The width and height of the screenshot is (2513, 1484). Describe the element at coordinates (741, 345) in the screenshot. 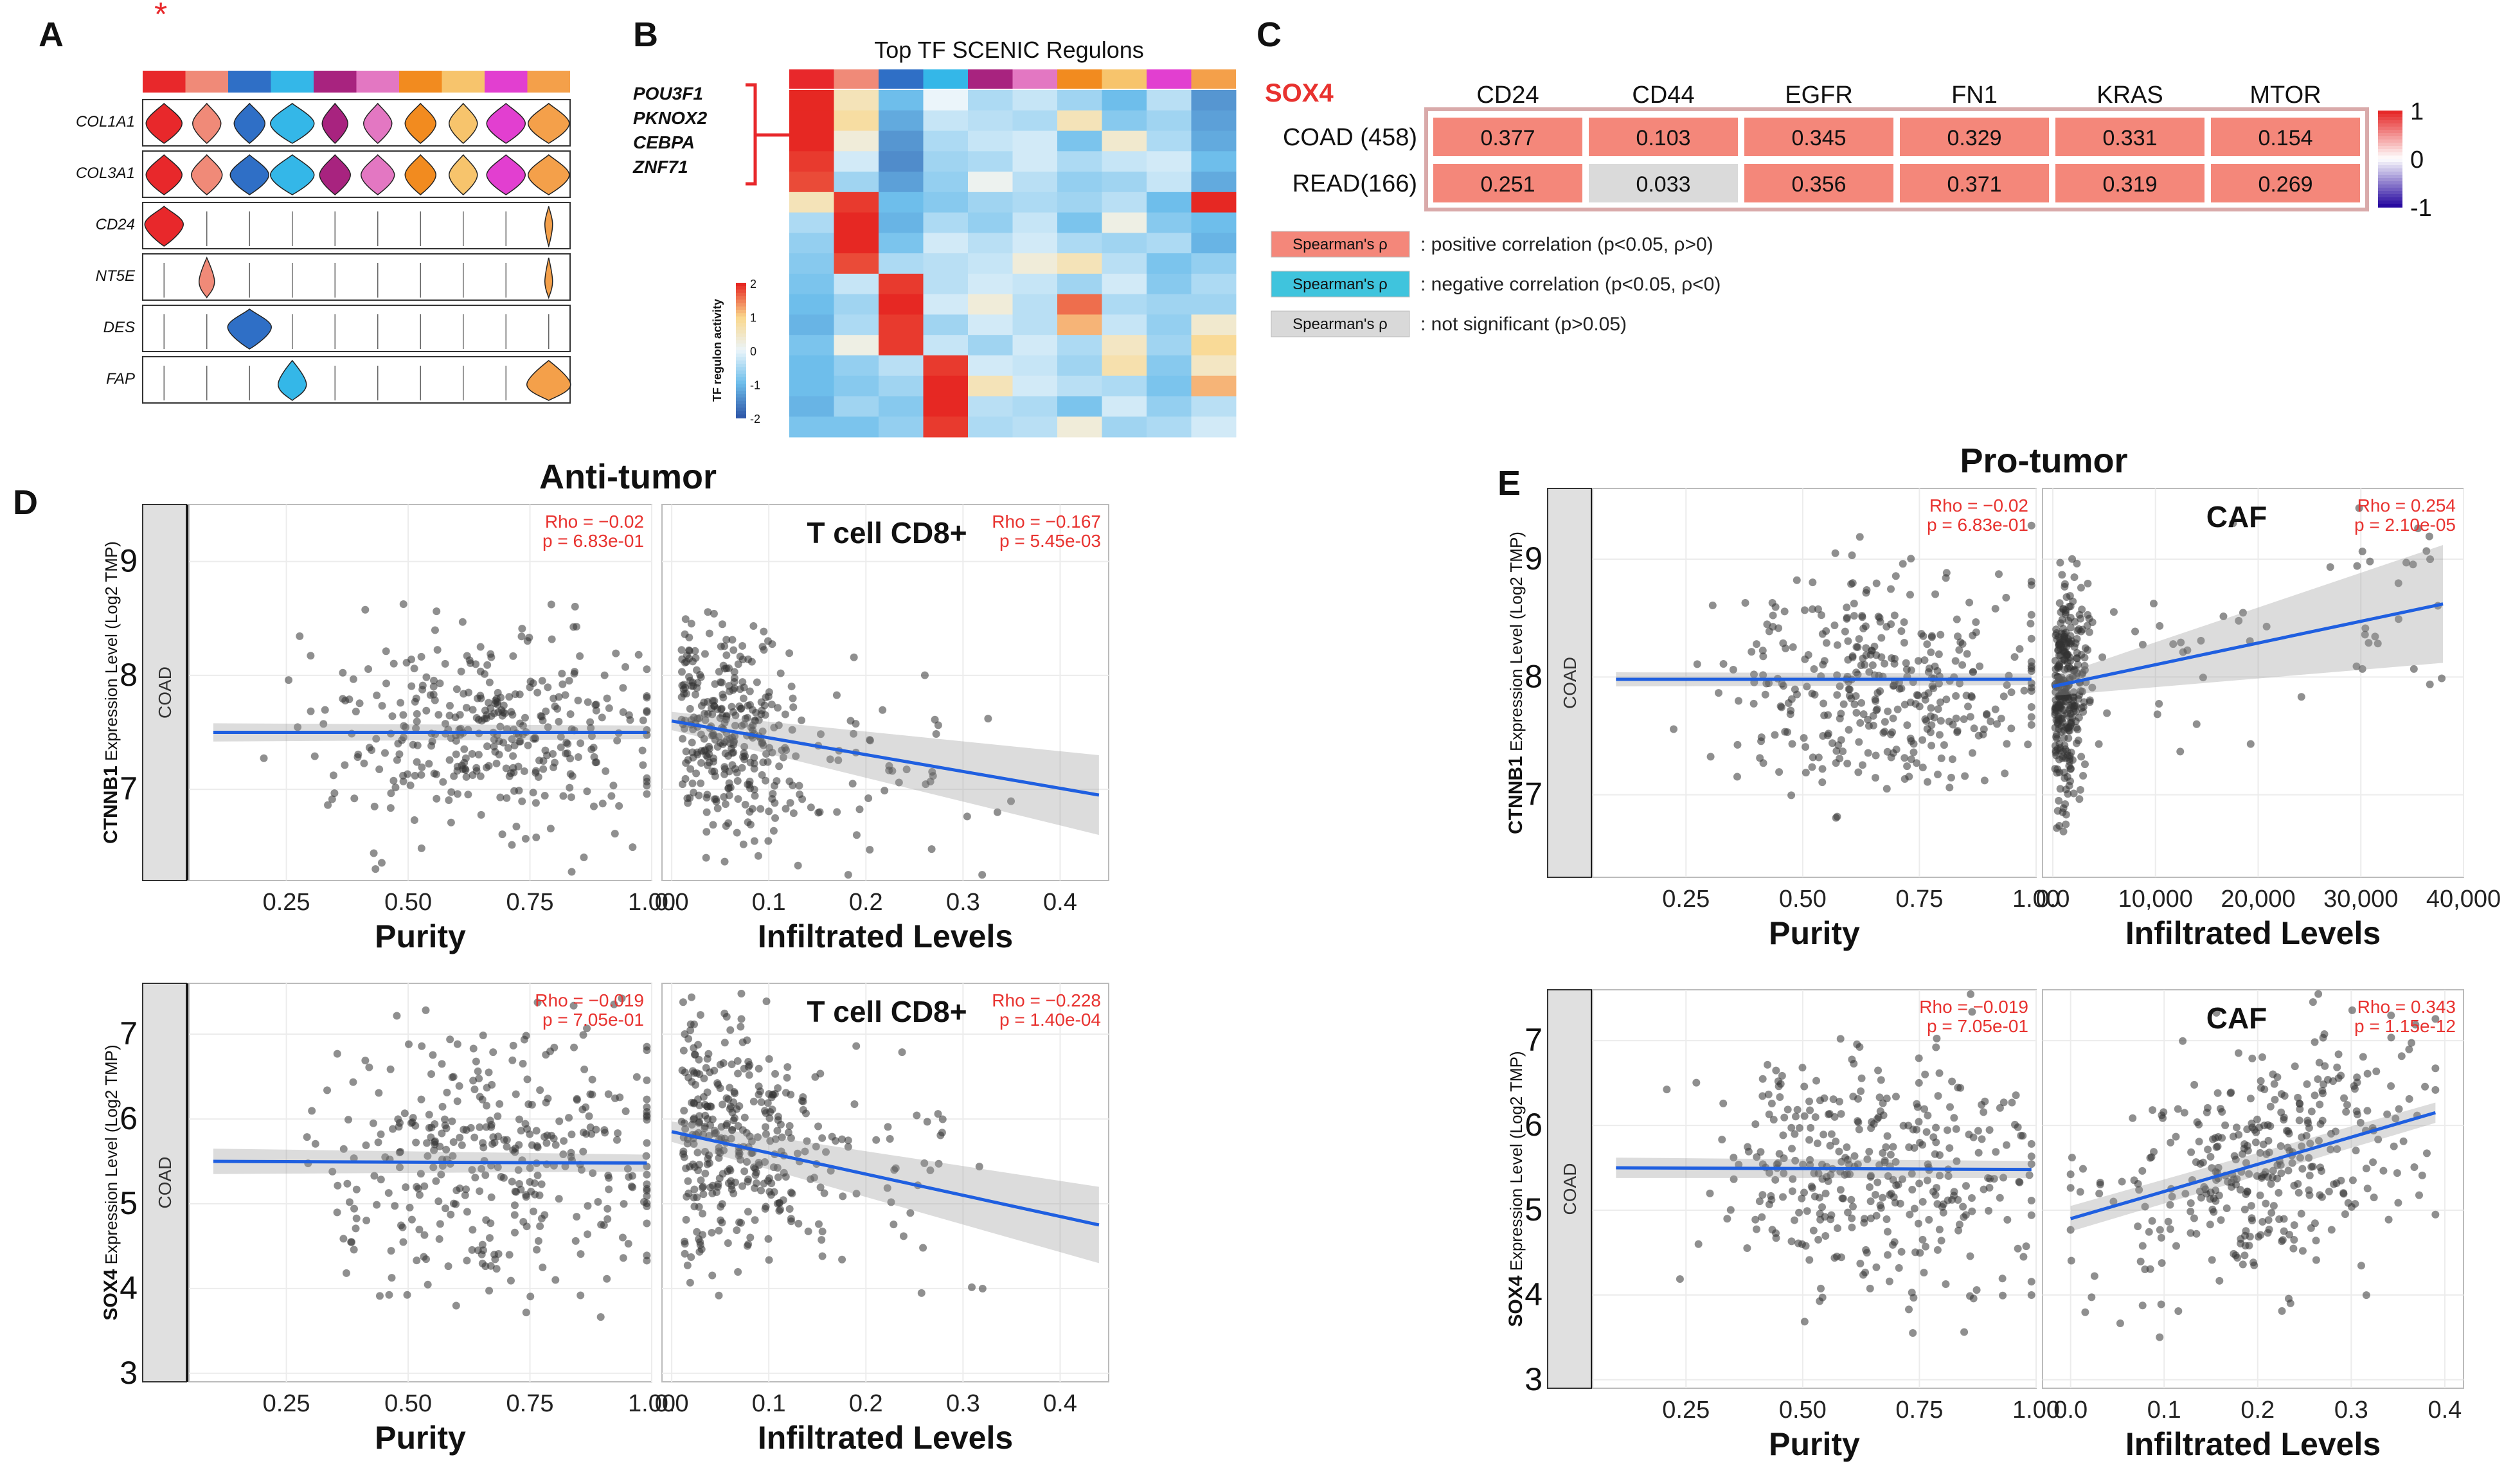

I see `colorbar-step` at that location.